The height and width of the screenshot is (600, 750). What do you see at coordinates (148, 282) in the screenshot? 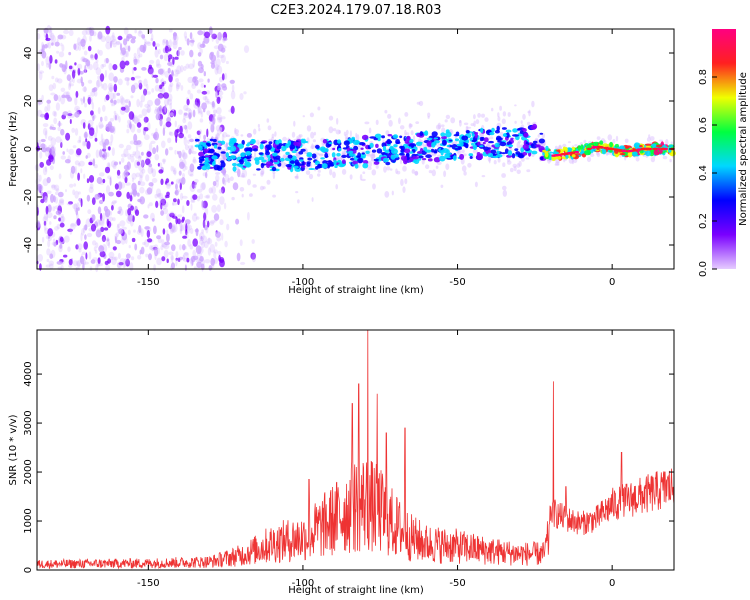
I see `x-tick-label: -150` at bounding box center [148, 282].